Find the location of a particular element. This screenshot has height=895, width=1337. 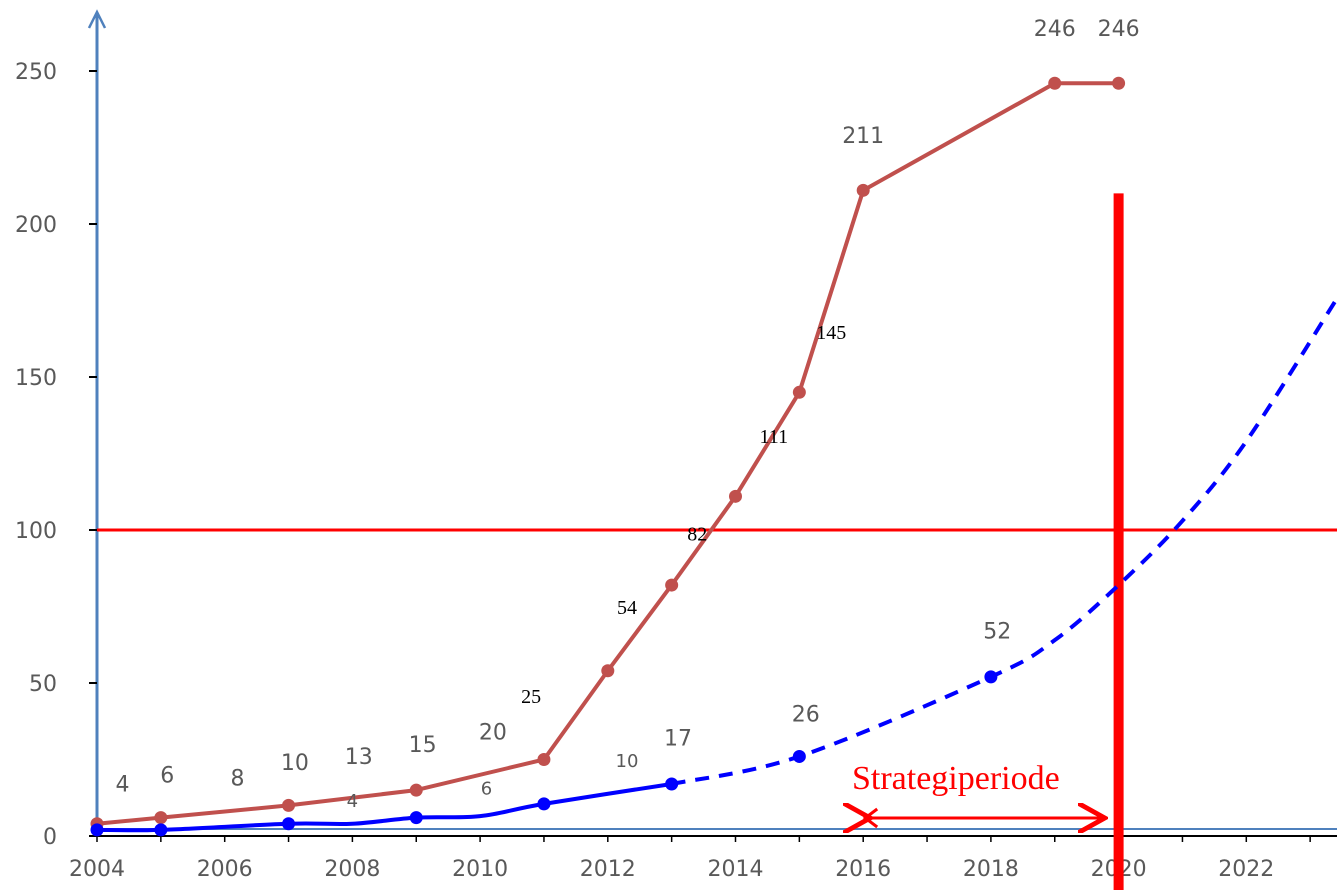

x-tick-label: 2006 is located at coordinates (225, 869).